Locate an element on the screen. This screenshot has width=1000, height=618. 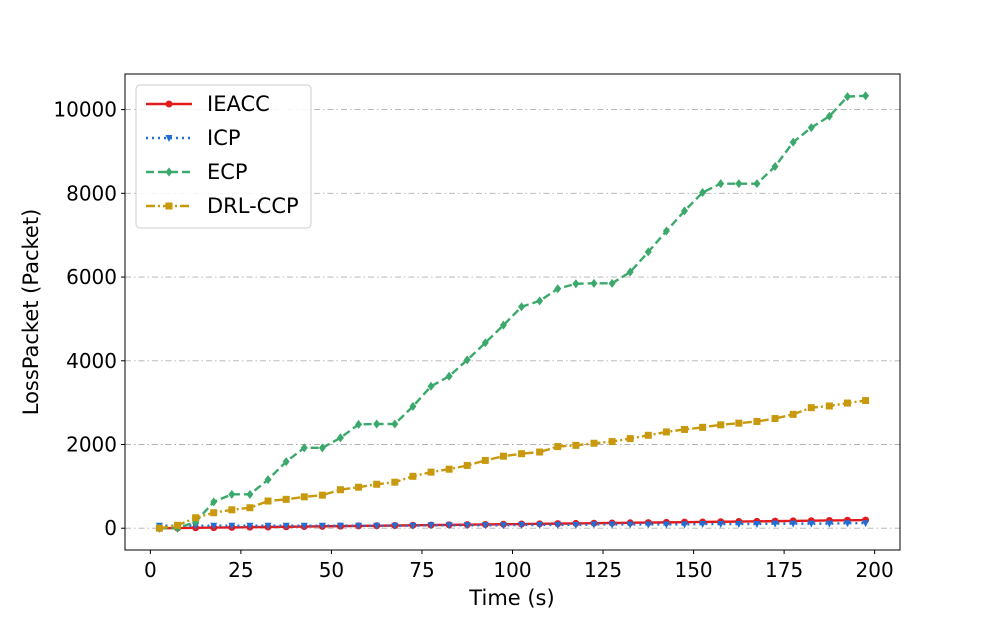
legend: IEACC ICP ECP DRL-CCP is located at coordinates (223, 156).